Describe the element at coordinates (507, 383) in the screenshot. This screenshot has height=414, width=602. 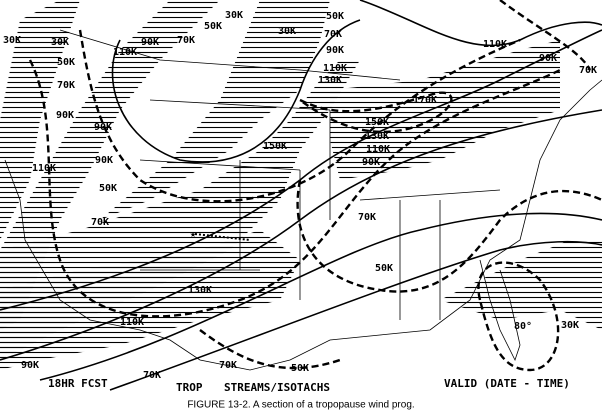
I see `valid-label: VALID (DATE - TIME)` at that location.